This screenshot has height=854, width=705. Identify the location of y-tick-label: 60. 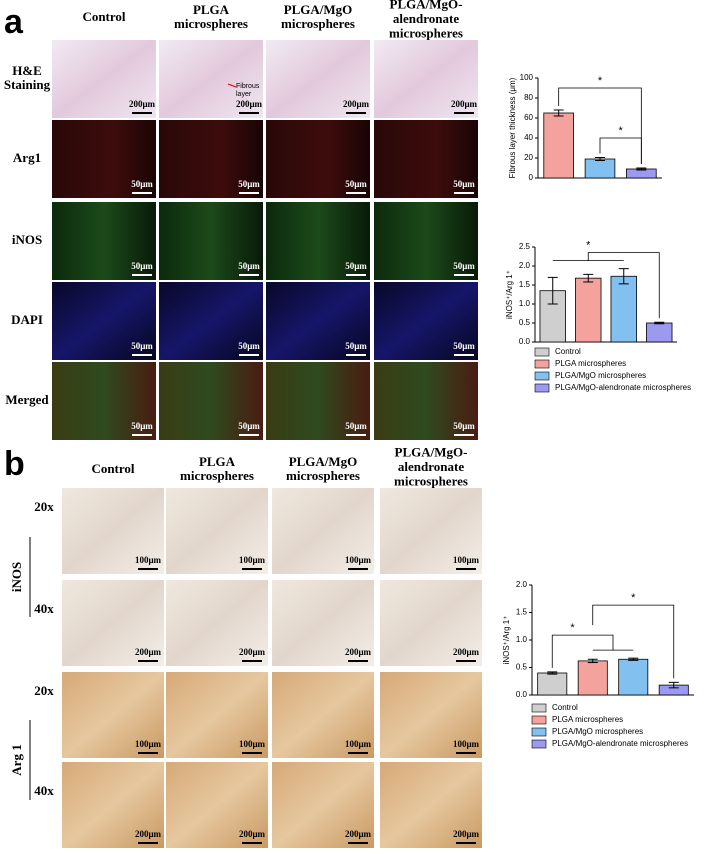
(528, 117).